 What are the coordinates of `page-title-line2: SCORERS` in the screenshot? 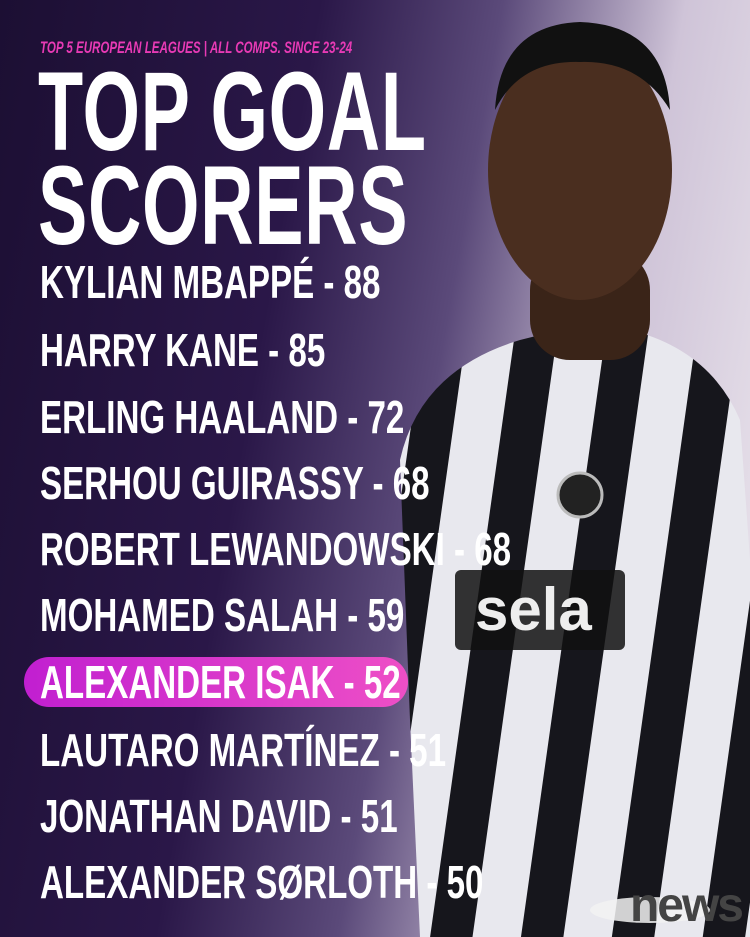 It's located at (223, 205).